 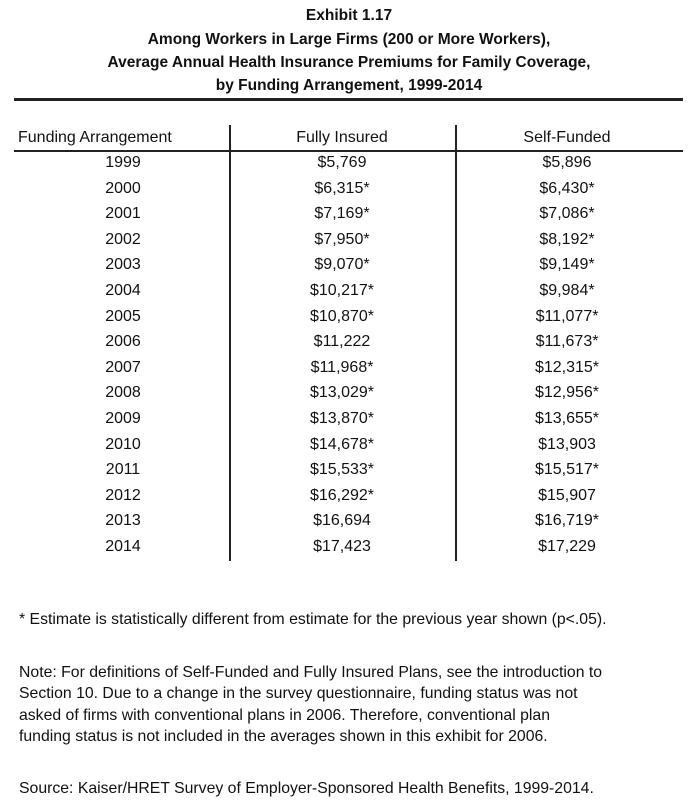 What do you see at coordinates (342, 188) in the screenshot?
I see `value-cell: $6,315*` at bounding box center [342, 188].